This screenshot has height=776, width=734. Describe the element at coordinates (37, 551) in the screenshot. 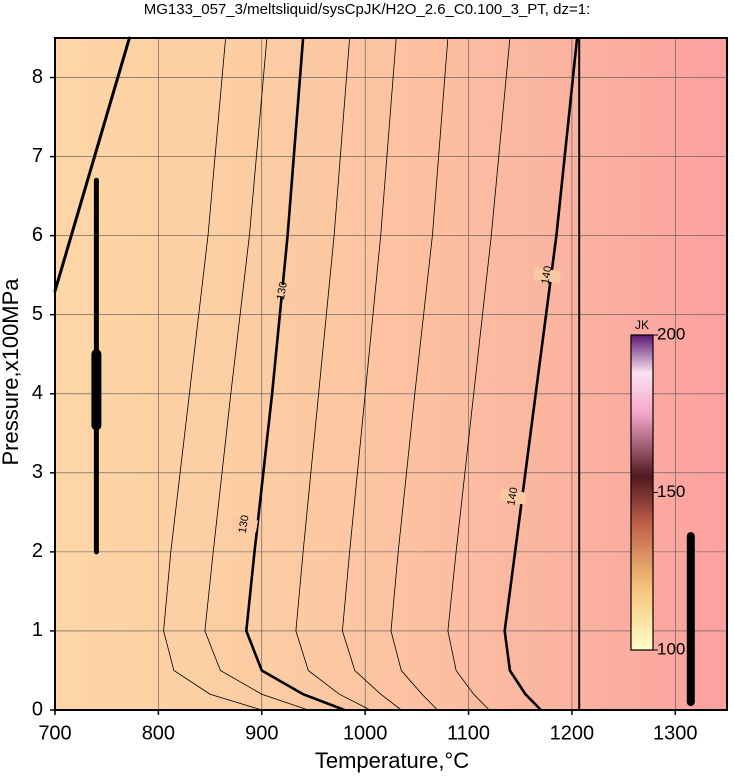

I see `y-tick-label: 2` at that location.